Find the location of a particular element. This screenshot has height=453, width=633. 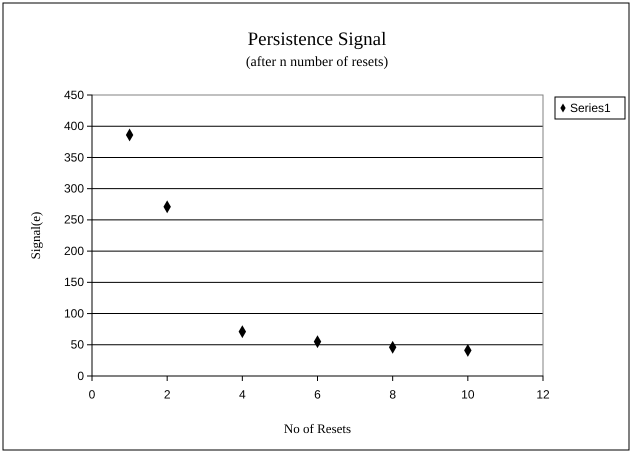

x-tick-label: 0 is located at coordinates (92, 394).